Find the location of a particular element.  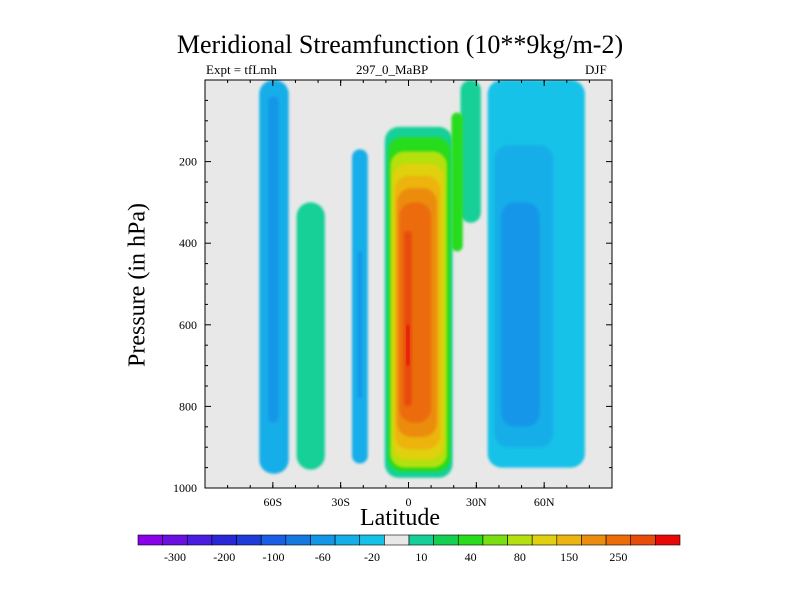

x-axis-label: Latitude is located at coordinates (400, 518).